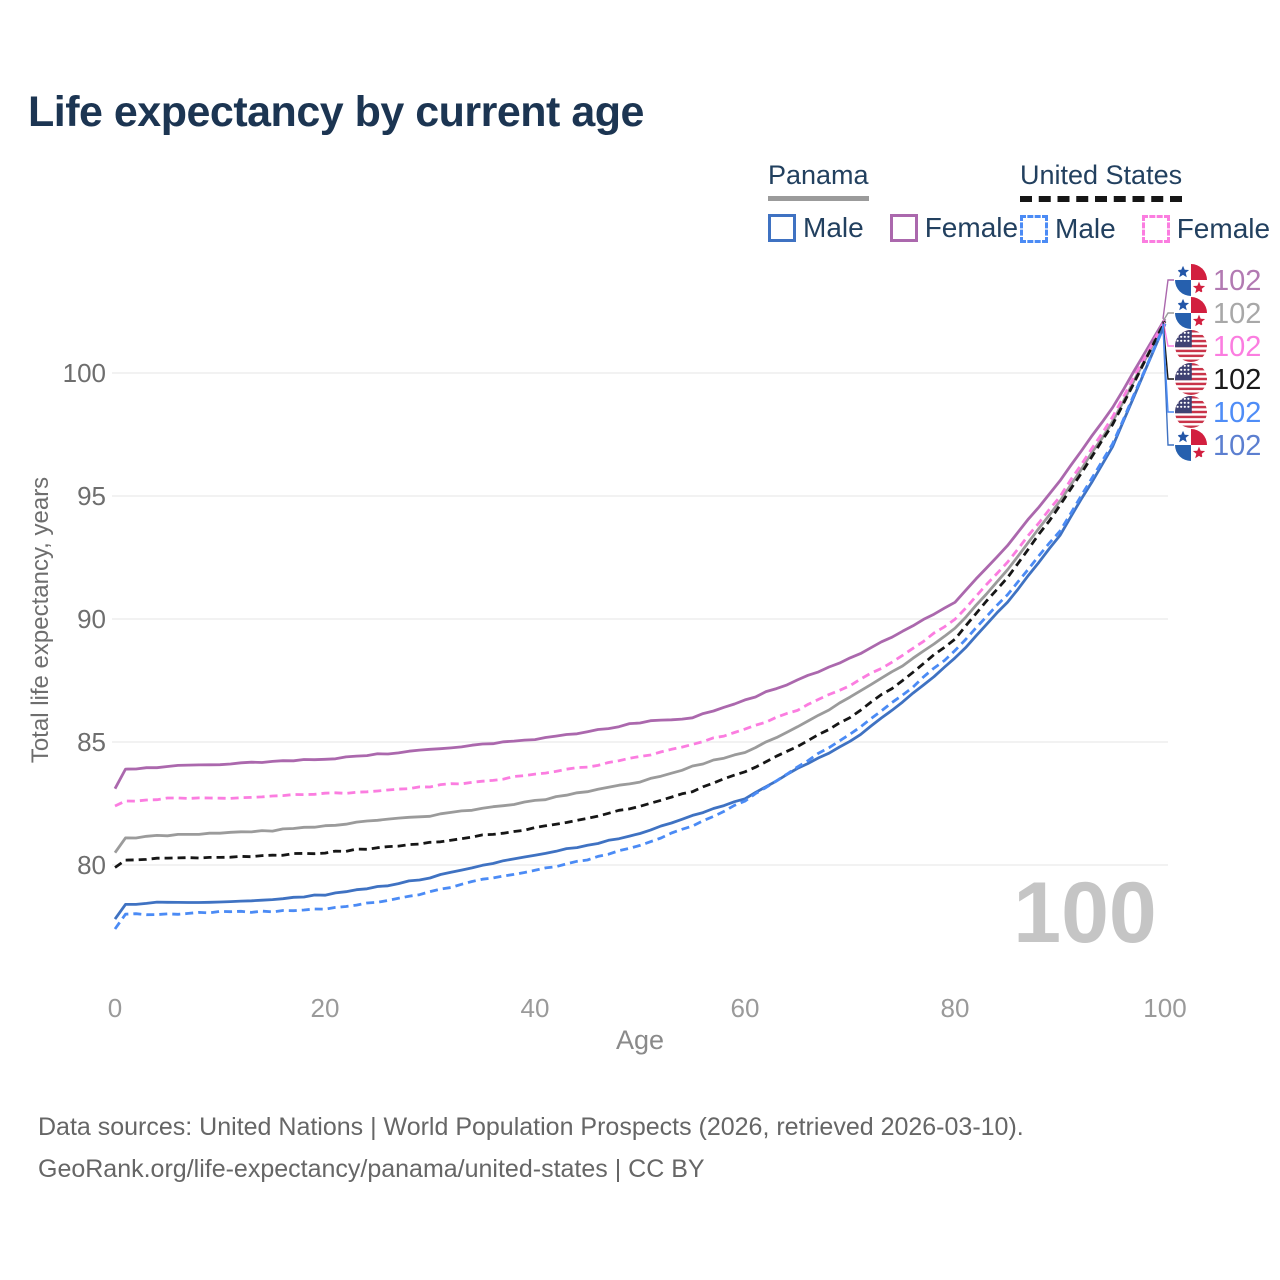 This screenshot has height=1280, width=1280. Describe the element at coordinates (955, 1008) in the screenshot. I see `x-tick-label-80: 80` at that location.